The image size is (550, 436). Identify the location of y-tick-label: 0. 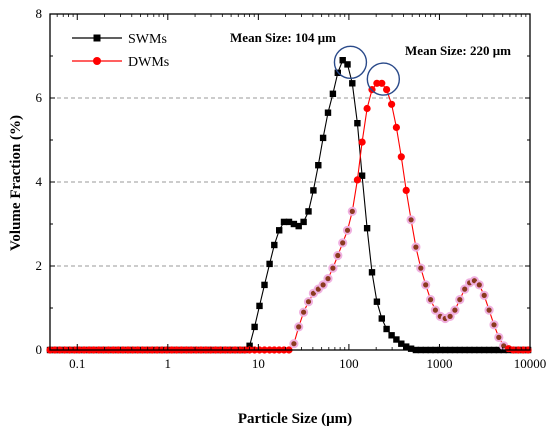
(39, 349).